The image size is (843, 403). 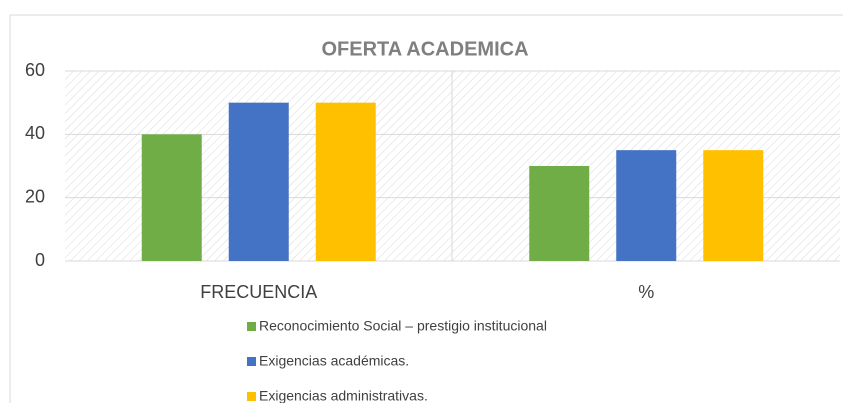 I want to click on legend-label: Exigencias administrativas., so click(x=343, y=395).